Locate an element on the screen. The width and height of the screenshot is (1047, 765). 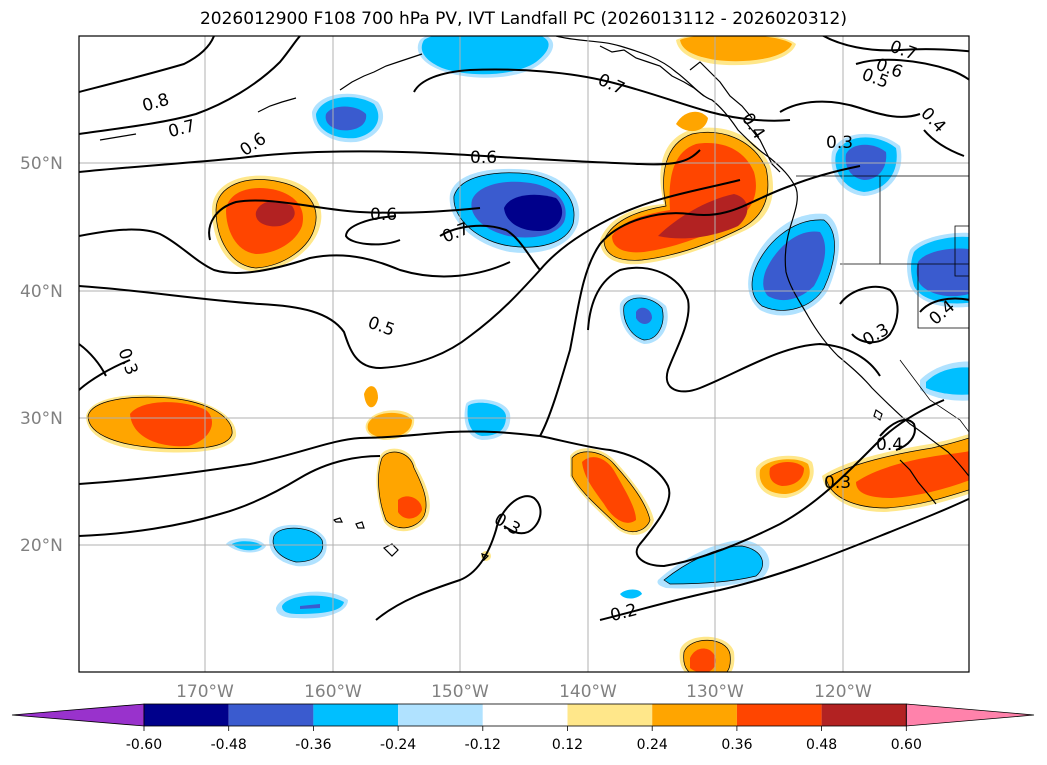
colorbar-tick-label: 0.60 is located at coordinates (906, 745).